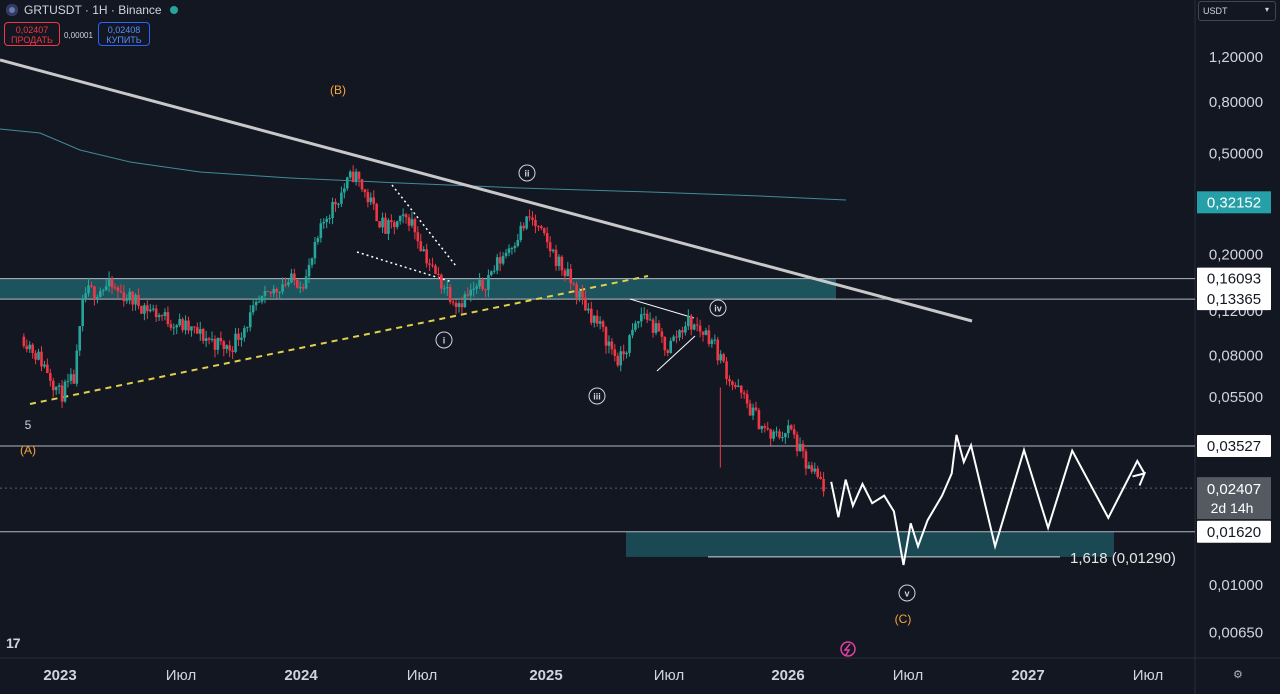  I want to click on y-tick-label: 0,50000, so click(1236, 154).